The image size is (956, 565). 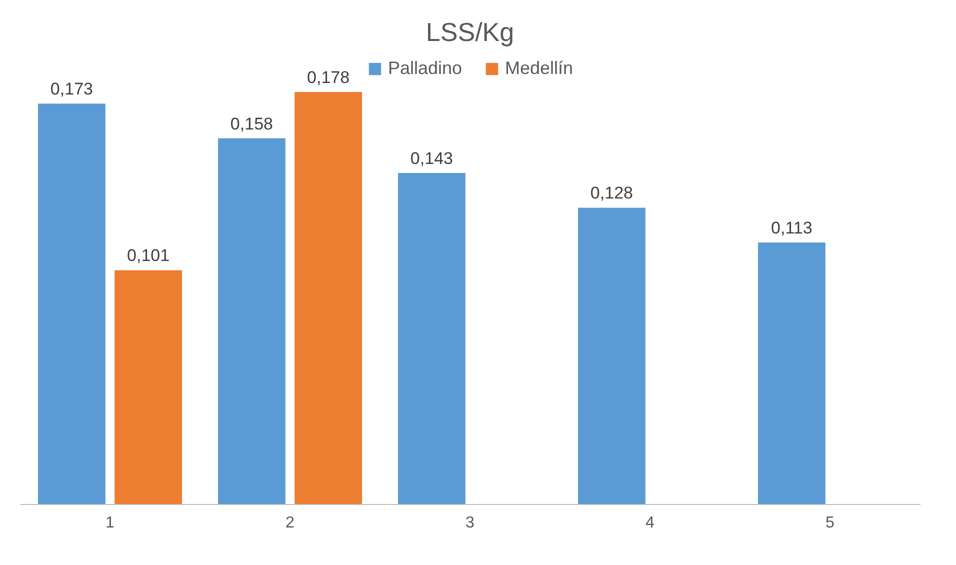 What do you see at coordinates (328, 77) in the screenshot?
I see `data-label: 0,178` at bounding box center [328, 77].